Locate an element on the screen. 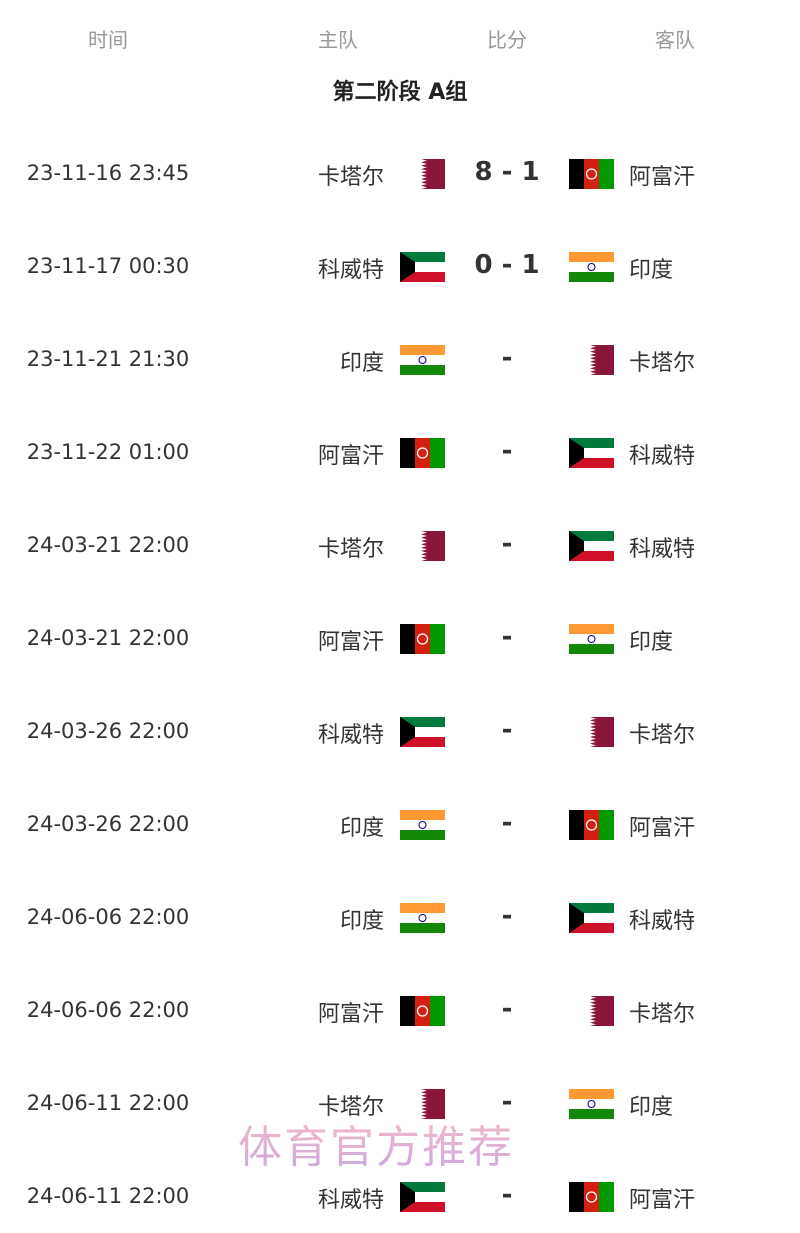  match-row: 24-06-11 22:00 科威特 - 阿富汗 is located at coordinates (400, 1196).